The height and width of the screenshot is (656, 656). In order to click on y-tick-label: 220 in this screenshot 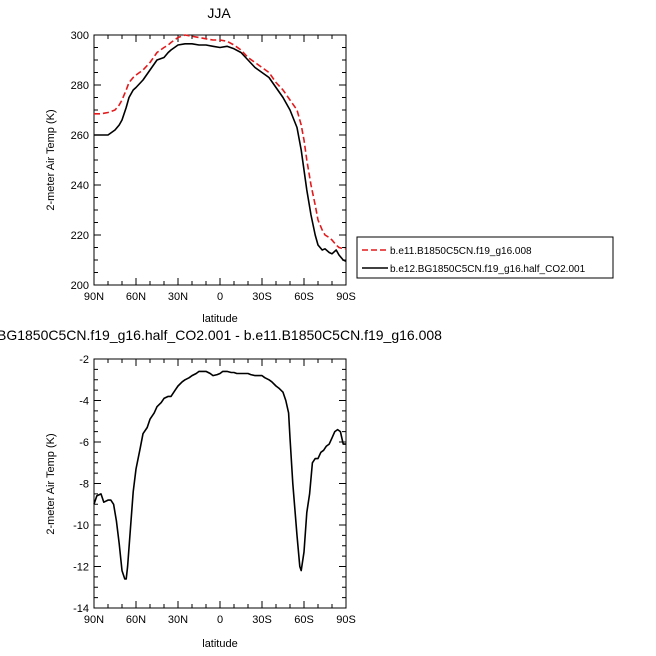, I will do `click(80, 236)`.